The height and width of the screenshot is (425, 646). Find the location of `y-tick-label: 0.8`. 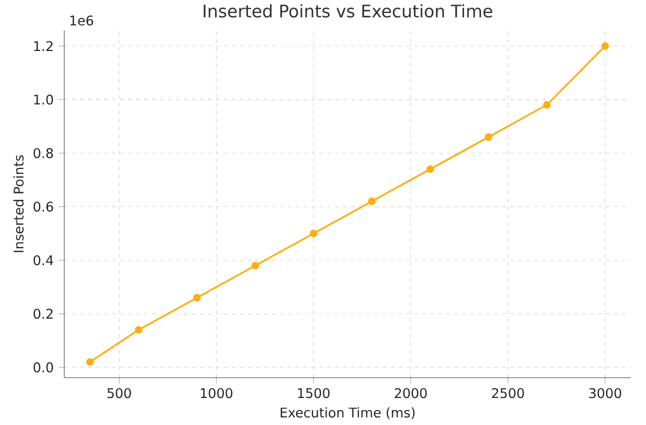

y-tick-label: 0.8 is located at coordinates (43, 153).